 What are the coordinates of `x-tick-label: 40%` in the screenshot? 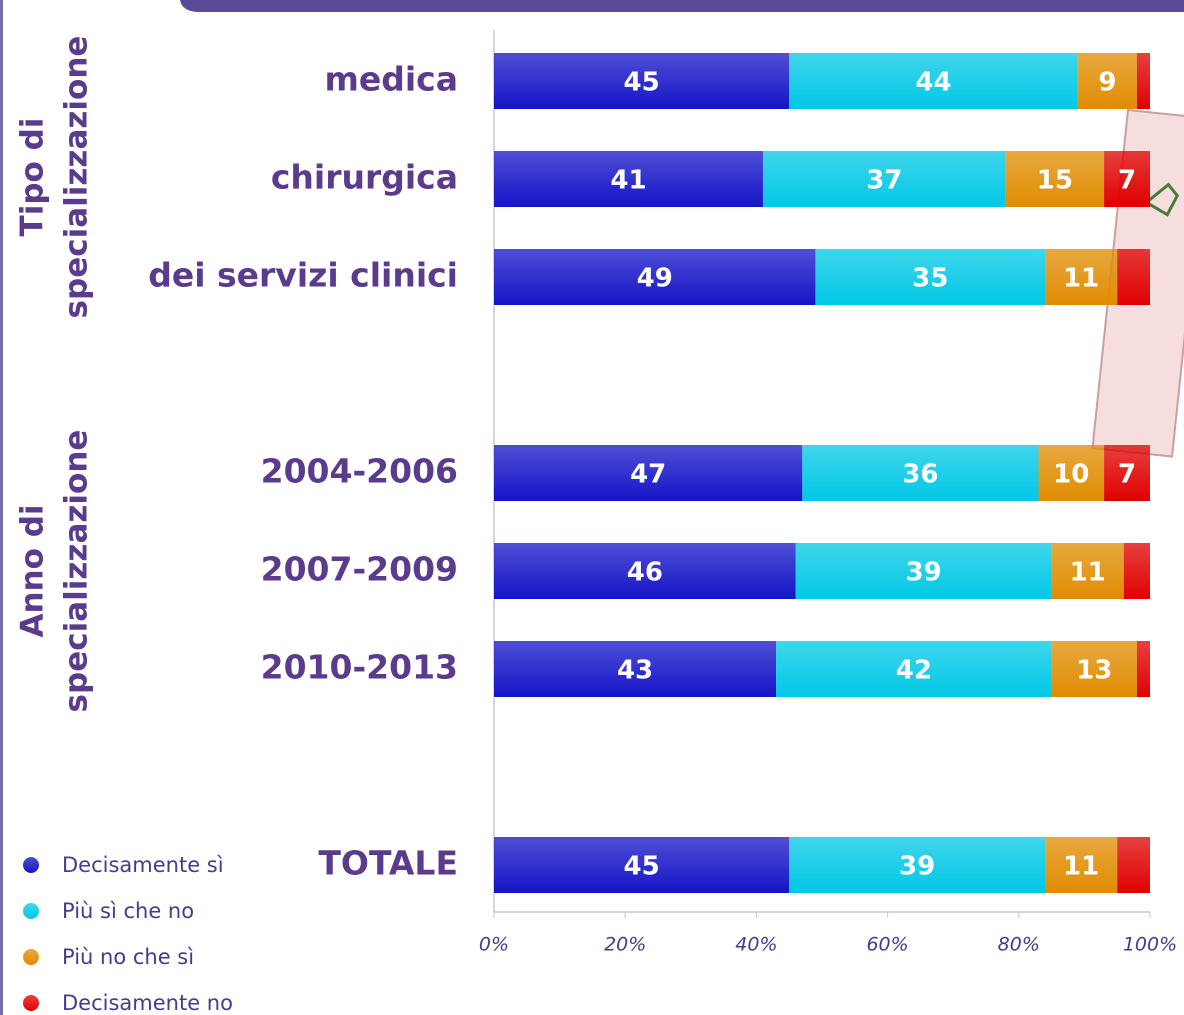 It's located at (756, 945).